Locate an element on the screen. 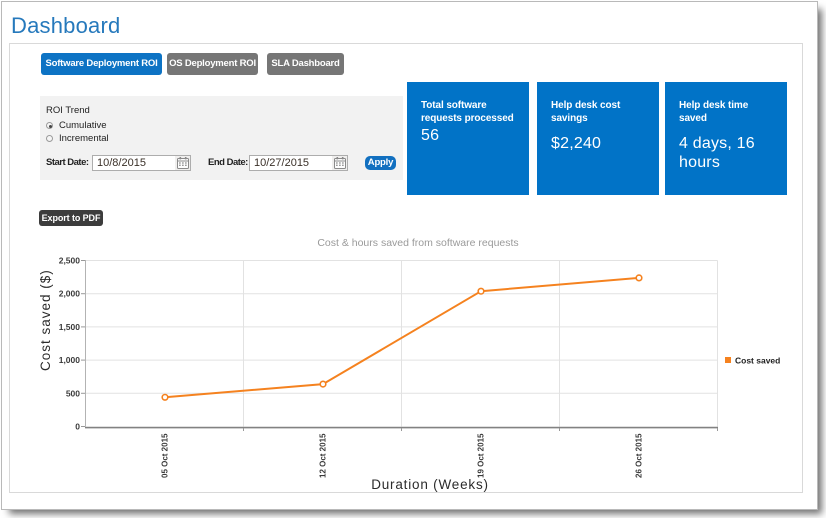 The image size is (826, 518). svg-text: 19 Oct 2015 is located at coordinates (481, 455).